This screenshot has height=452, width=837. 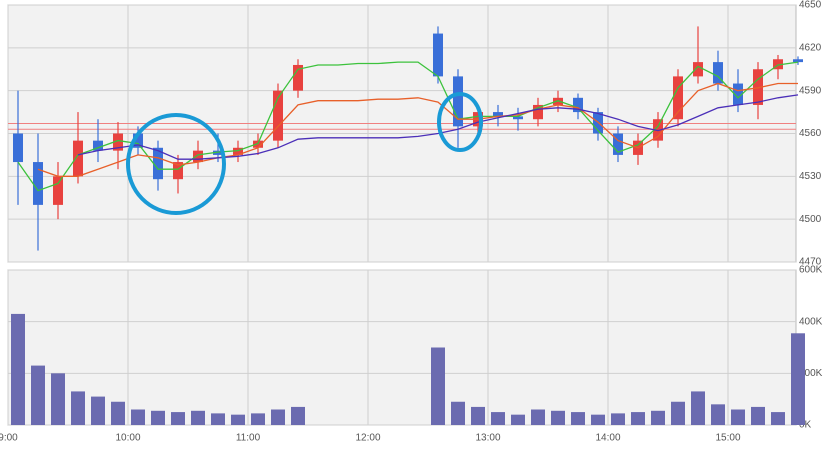 I want to click on y-tick-label: 200K, so click(x=811, y=373).